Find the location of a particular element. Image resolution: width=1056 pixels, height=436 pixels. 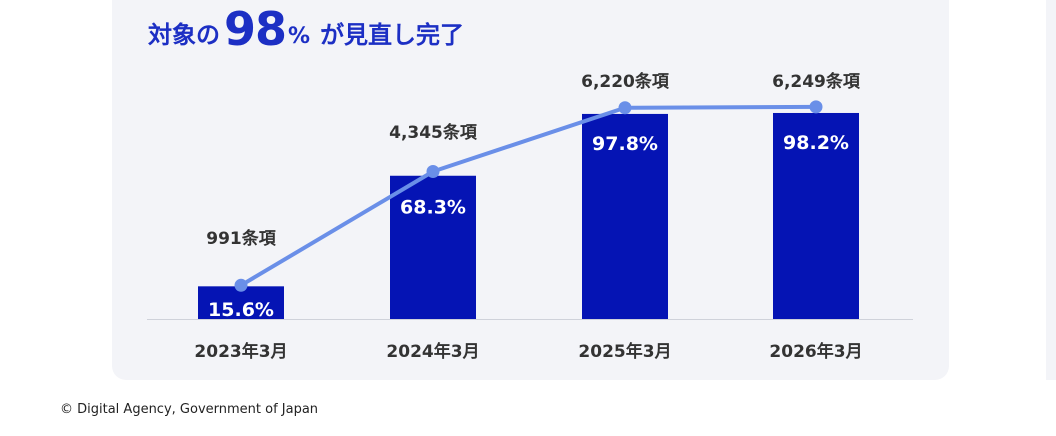

percent-label-1: 68.3% is located at coordinates (433, 207).